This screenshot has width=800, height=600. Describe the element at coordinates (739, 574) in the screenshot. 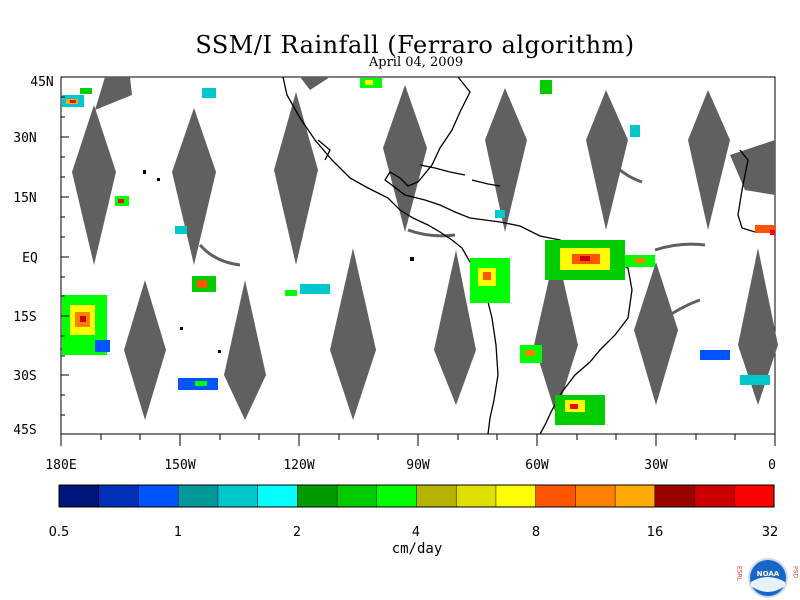

I see `svg-text: ESRL` at that location.